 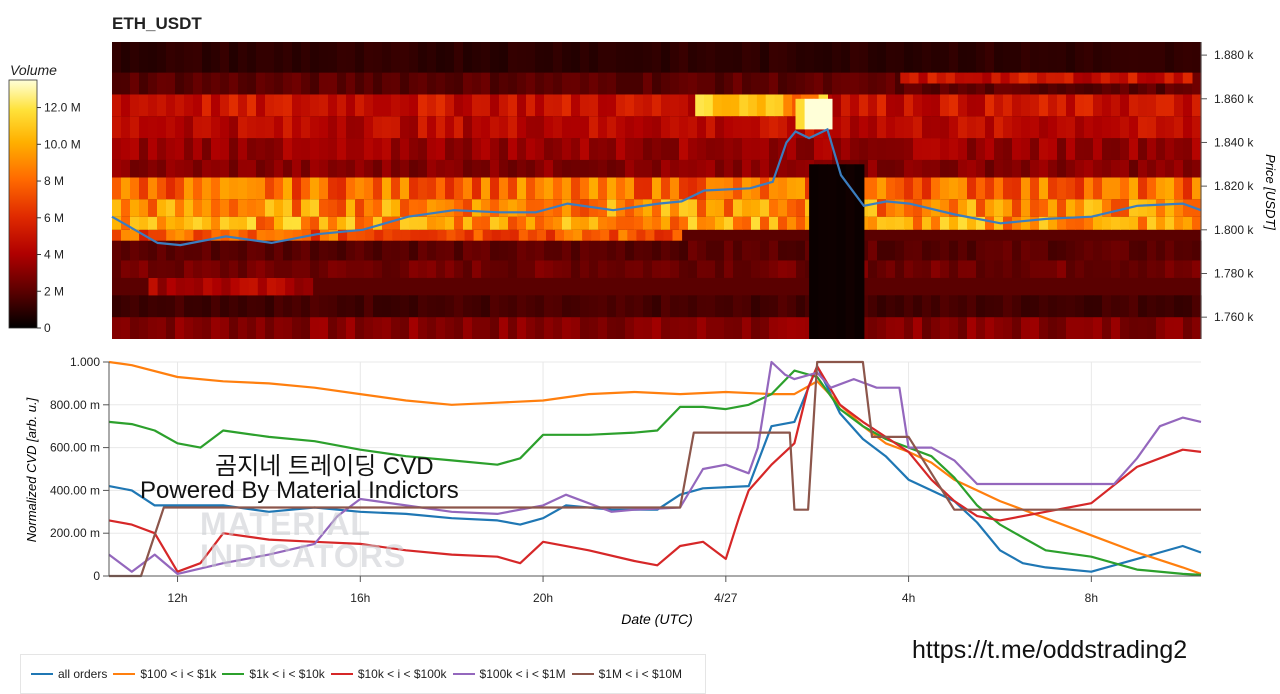 I want to click on legend-item: $100k < i < $1M, so click(x=509, y=674).